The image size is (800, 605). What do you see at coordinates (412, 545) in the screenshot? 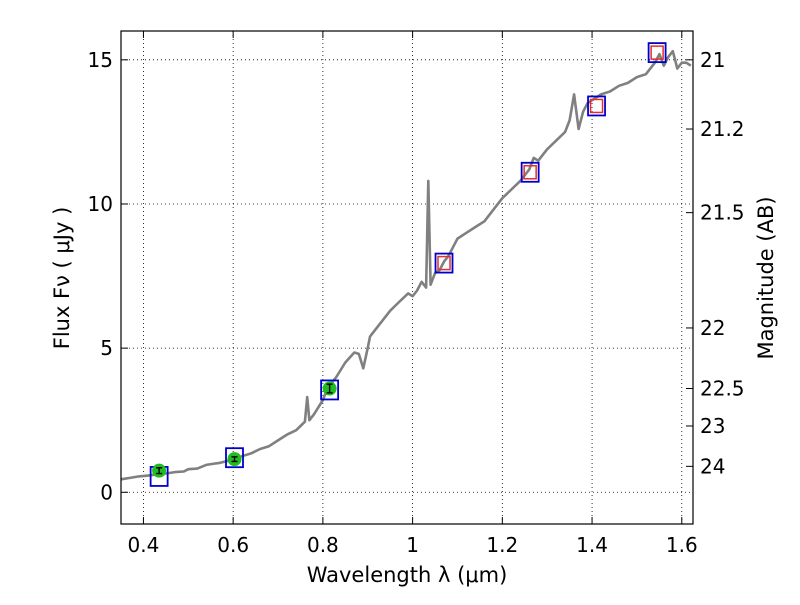
I see `x-tick-label: 1` at bounding box center [412, 545].